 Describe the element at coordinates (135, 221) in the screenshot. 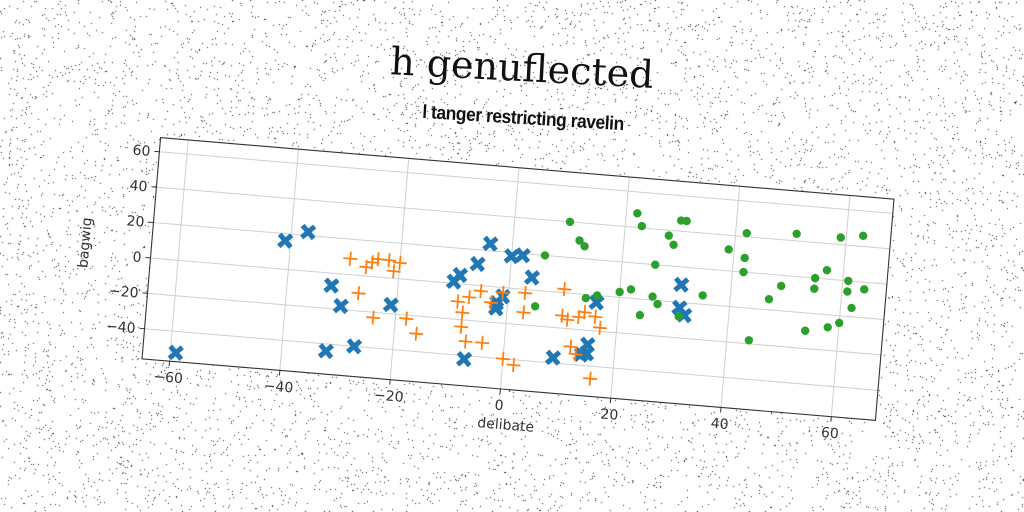

I see `y-tick-label: 20` at that location.